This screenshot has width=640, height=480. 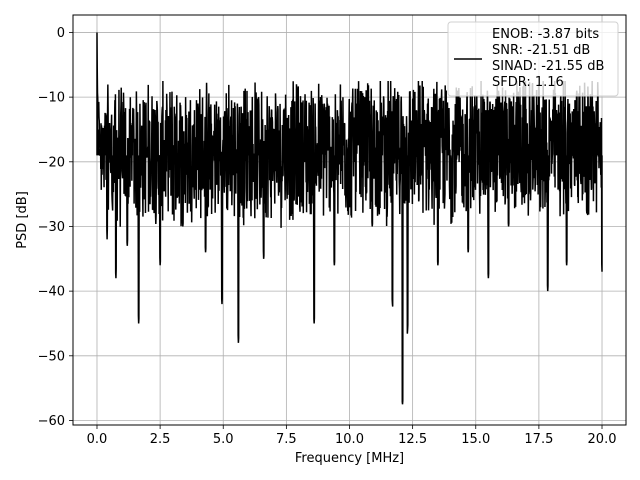 I want to click on x-tick-label: 17.5, so click(x=538, y=439).